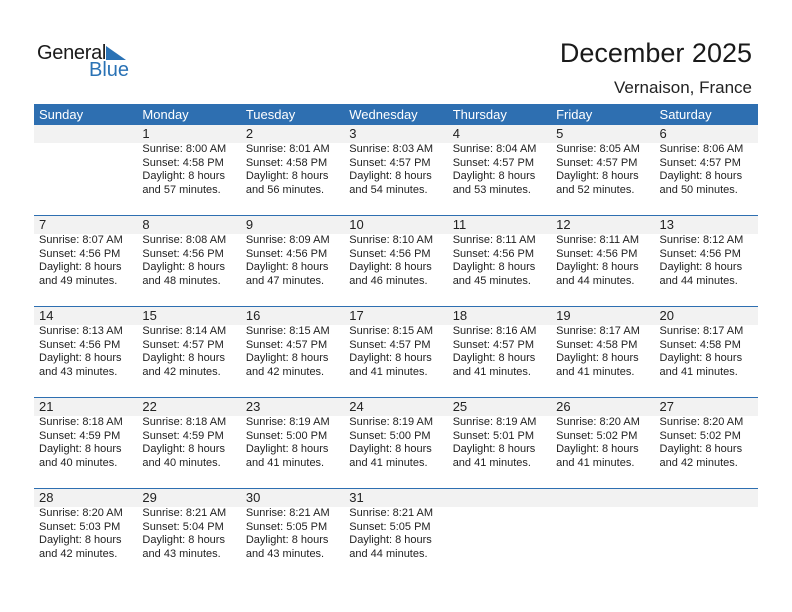 The height and width of the screenshot is (612, 792). Describe the element at coordinates (491, 189) in the screenshot. I see `minutes-text: and 53 minutes.` at that location.